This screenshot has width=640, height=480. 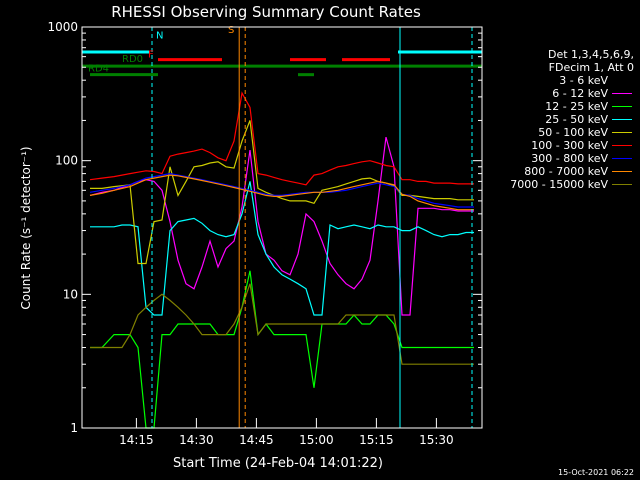 I want to click on annotation-n: N, so click(x=159, y=36).